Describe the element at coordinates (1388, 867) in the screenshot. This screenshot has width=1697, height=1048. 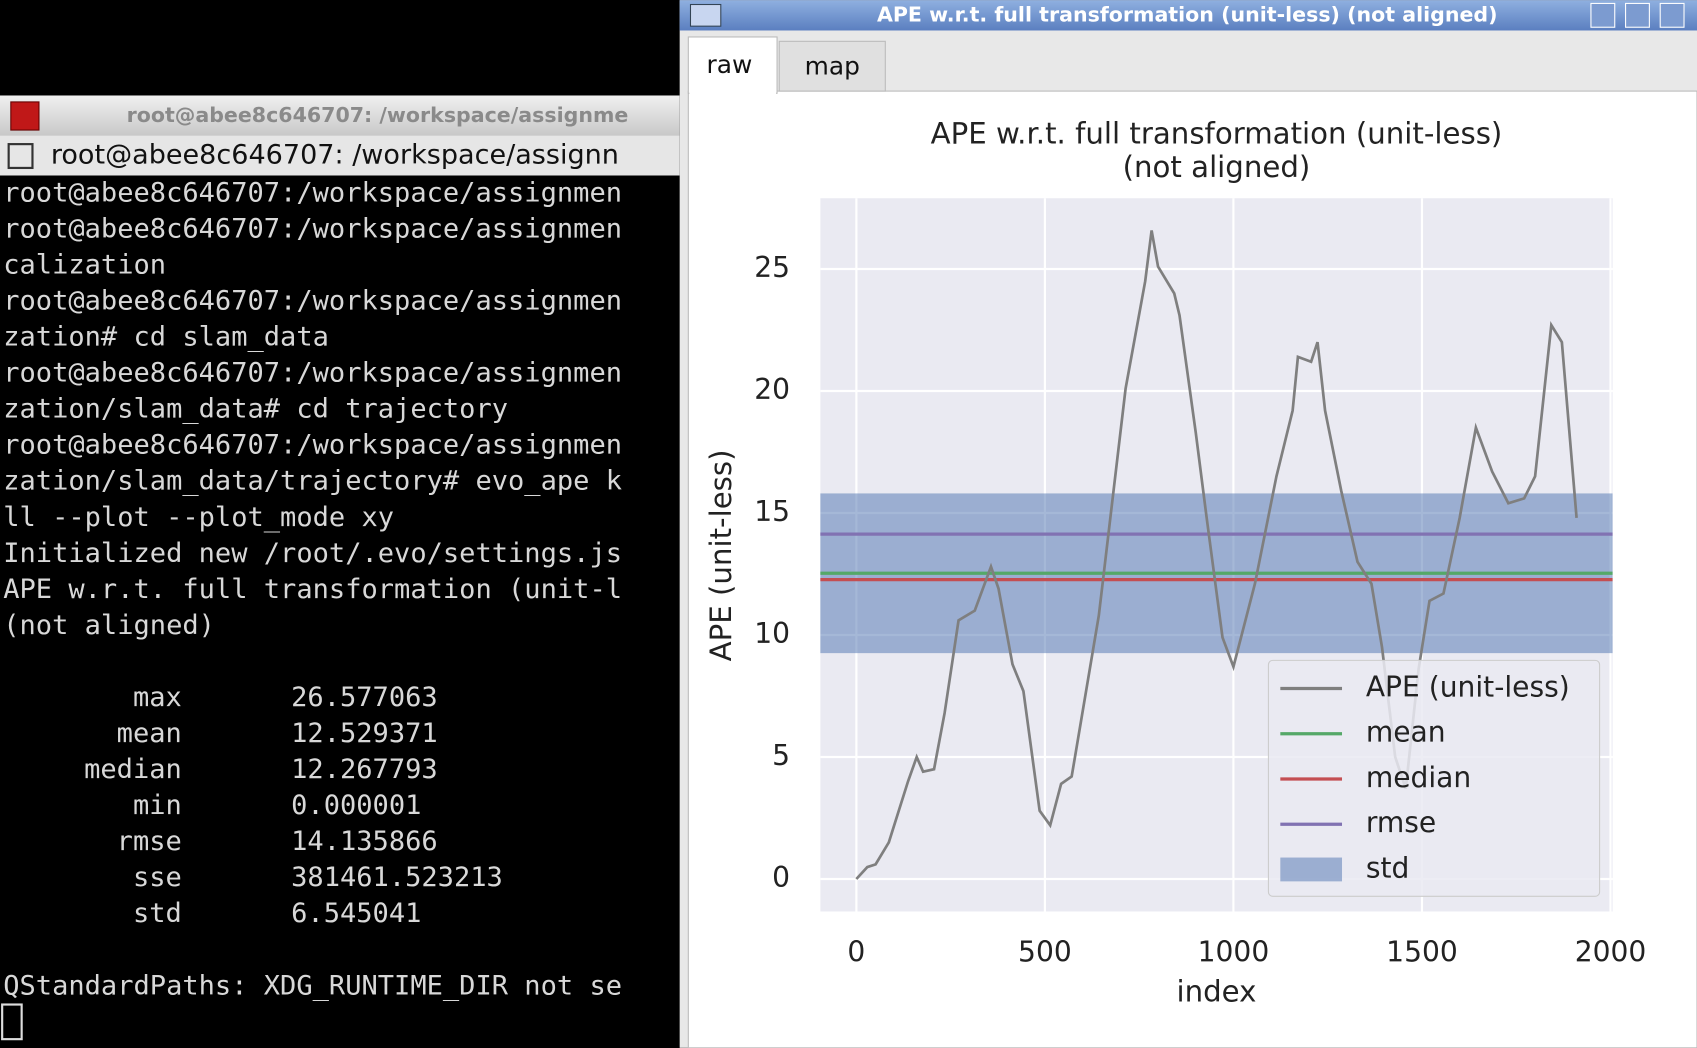
I see `legend-label: std` at that location.